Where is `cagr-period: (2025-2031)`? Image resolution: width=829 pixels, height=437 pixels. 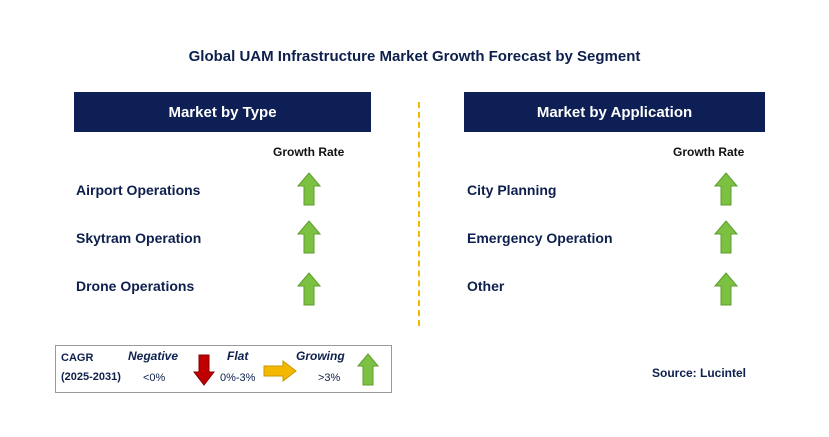
cagr-period: (2025-2031) is located at coordinates (91, 377).